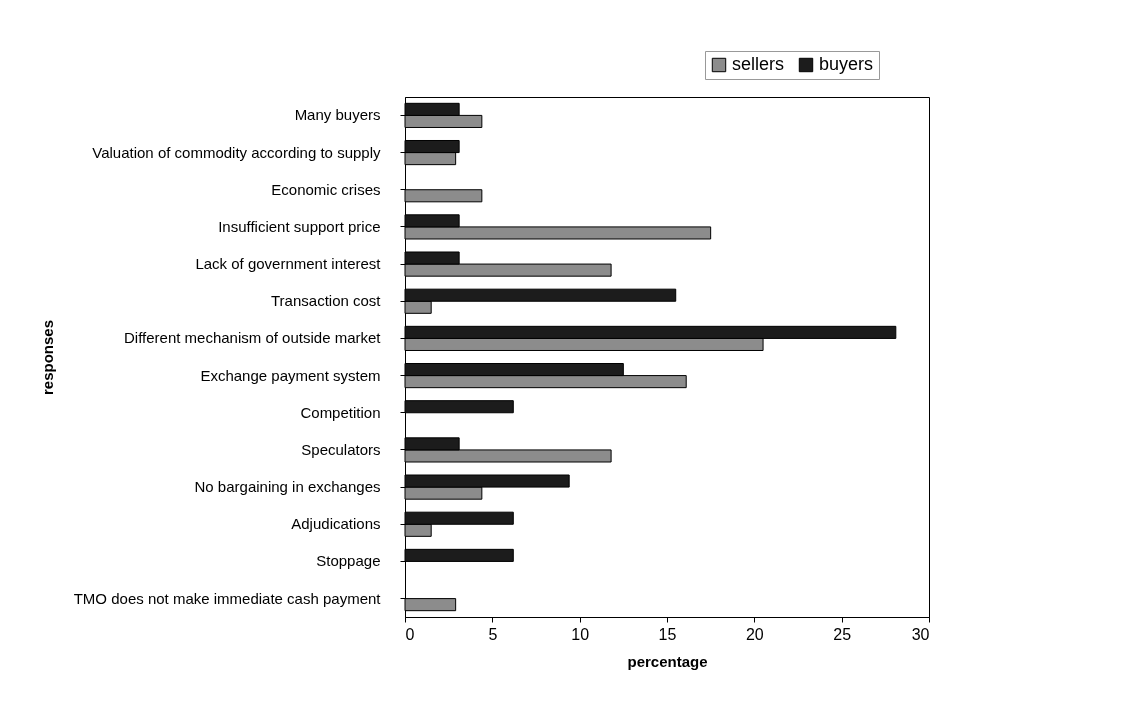 The height and width of the screenshot is (713, 1145). Describe the element at coordinates (348, 561) in the screenshot. I see `y-tick-label: Stoppage` at that location.